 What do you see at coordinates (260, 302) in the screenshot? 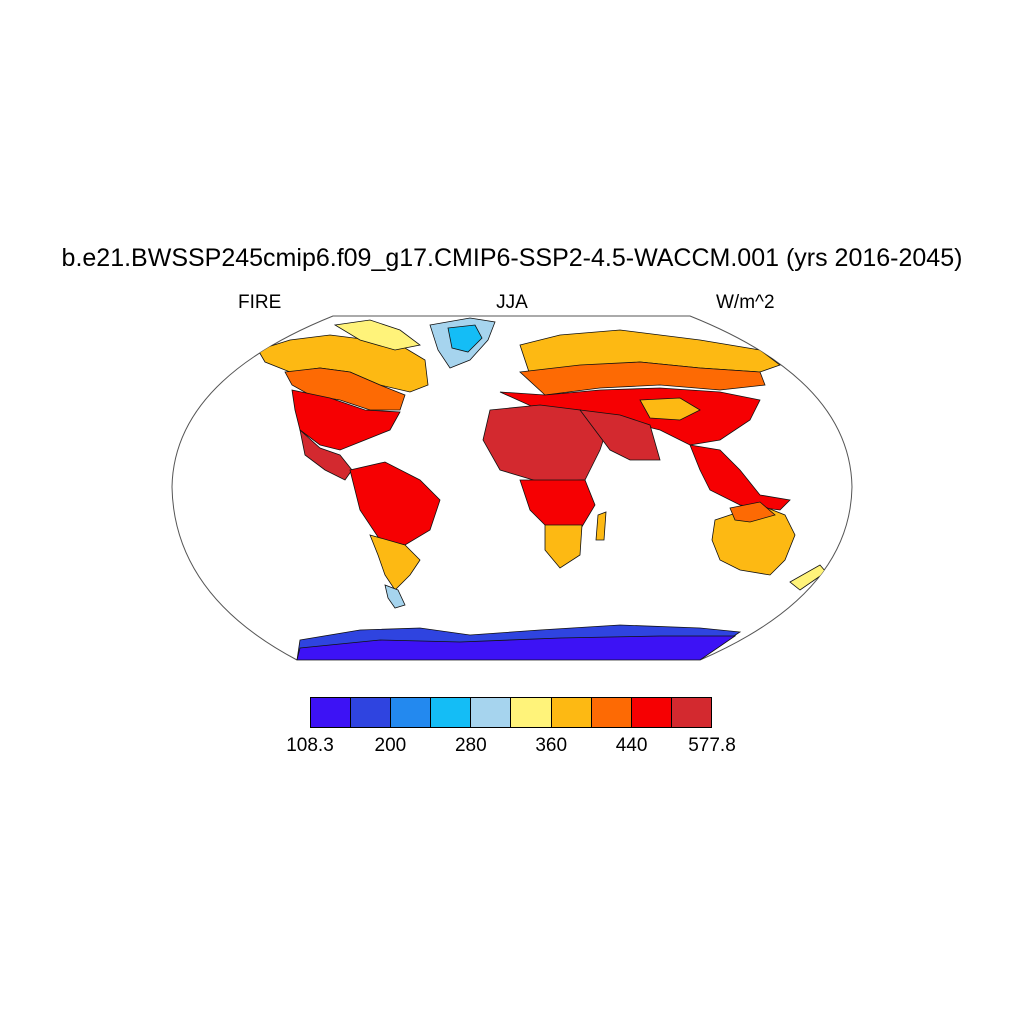
I see `variable-label: FIRE` at bounding box center [260, 302].